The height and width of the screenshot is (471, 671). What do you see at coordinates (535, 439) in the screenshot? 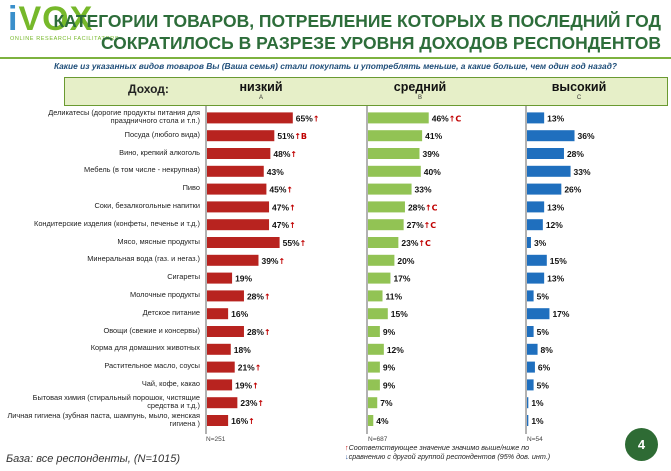
I see `n-label-high: N=54` at bounding box center [535, 439].